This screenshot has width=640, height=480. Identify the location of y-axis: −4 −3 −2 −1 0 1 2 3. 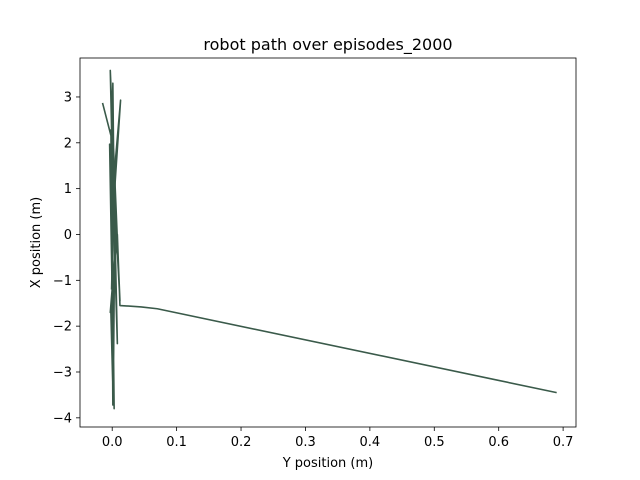
(66, 258).